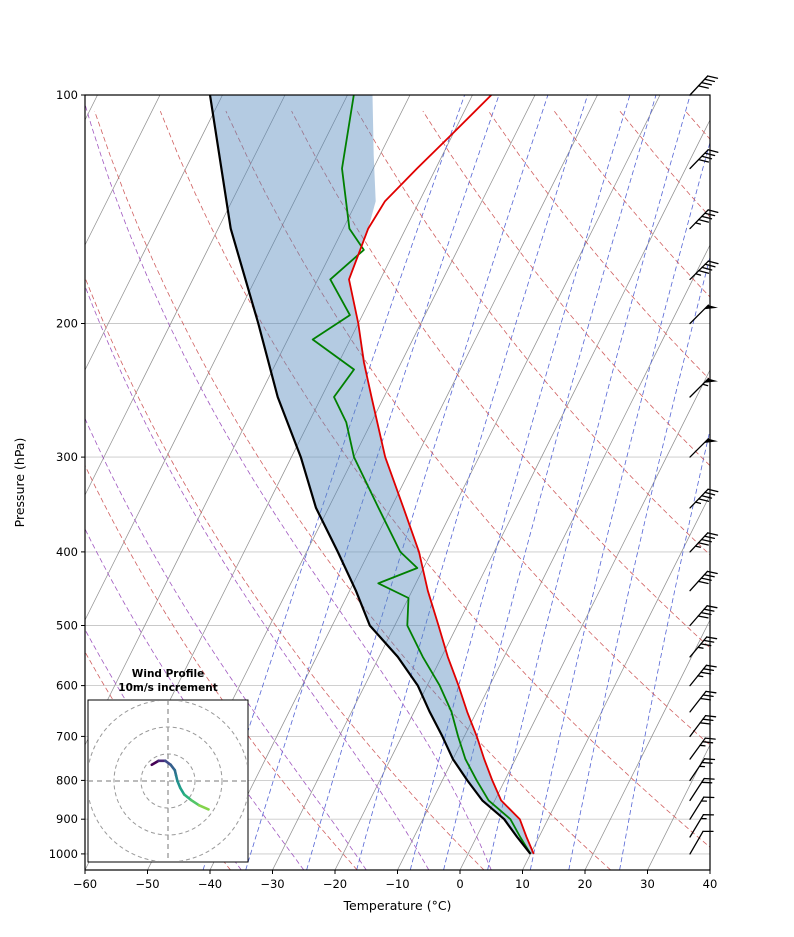  I want to click on x-tick-label: 0, so click(459, 884).